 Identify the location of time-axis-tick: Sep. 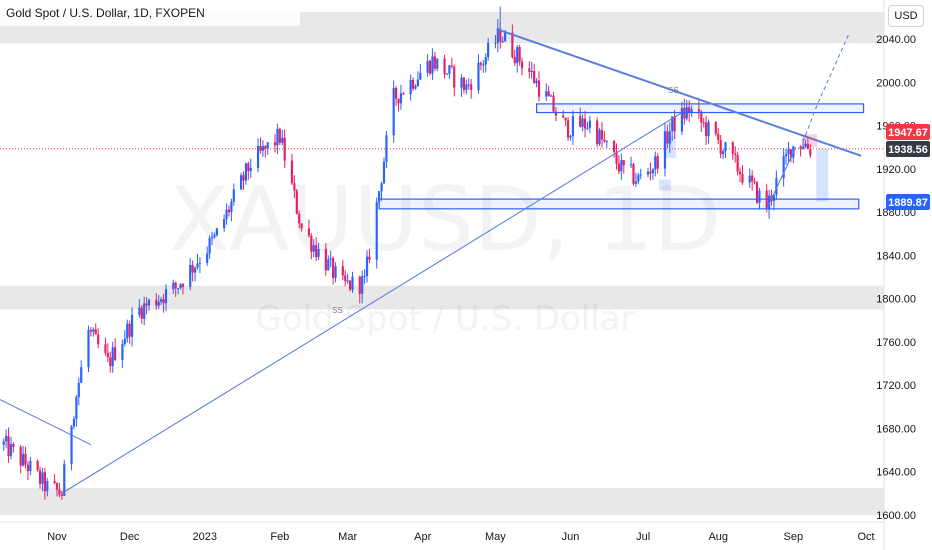
(794, 537).